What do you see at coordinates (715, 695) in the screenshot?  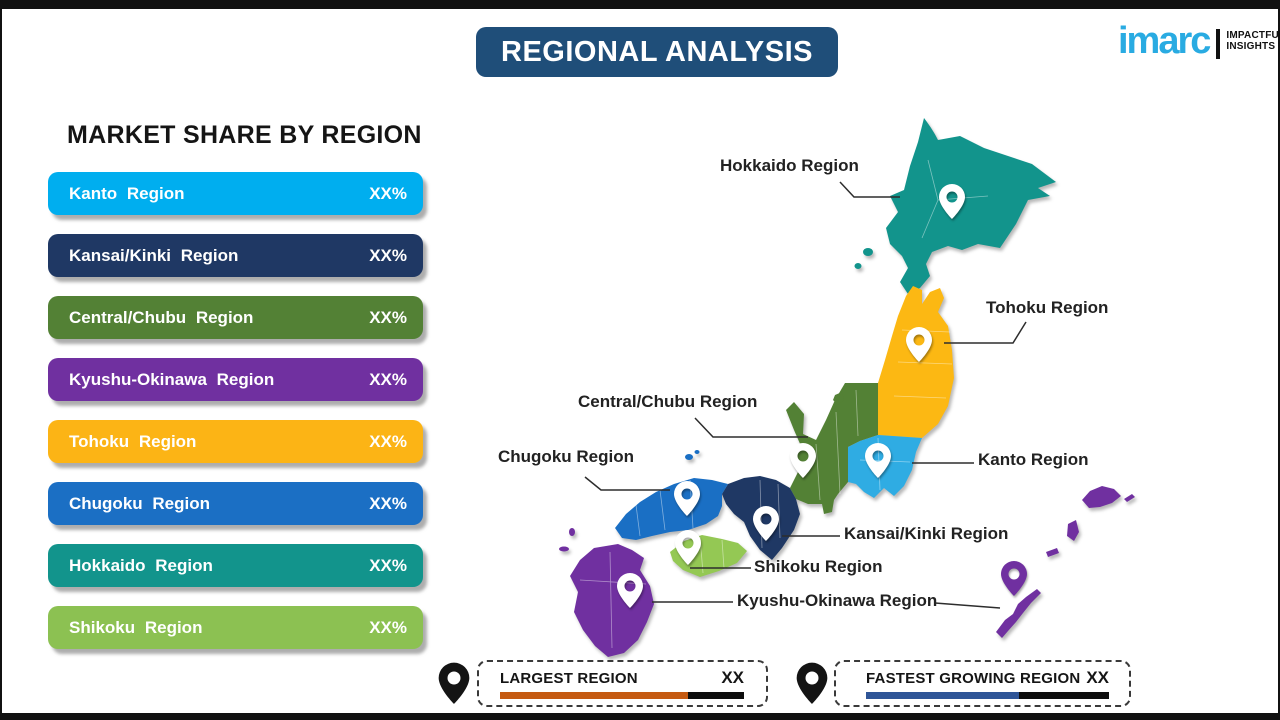 I see `largest-region-bar-rest` at bounding box center [715, 695].